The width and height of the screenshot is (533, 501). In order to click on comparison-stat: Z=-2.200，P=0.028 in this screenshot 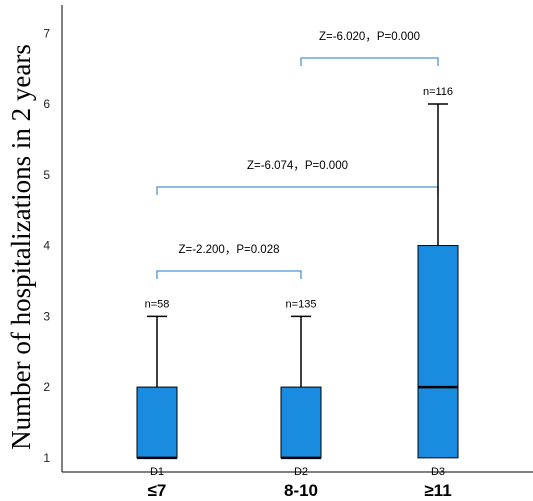, I will do `click(228, 250)`.